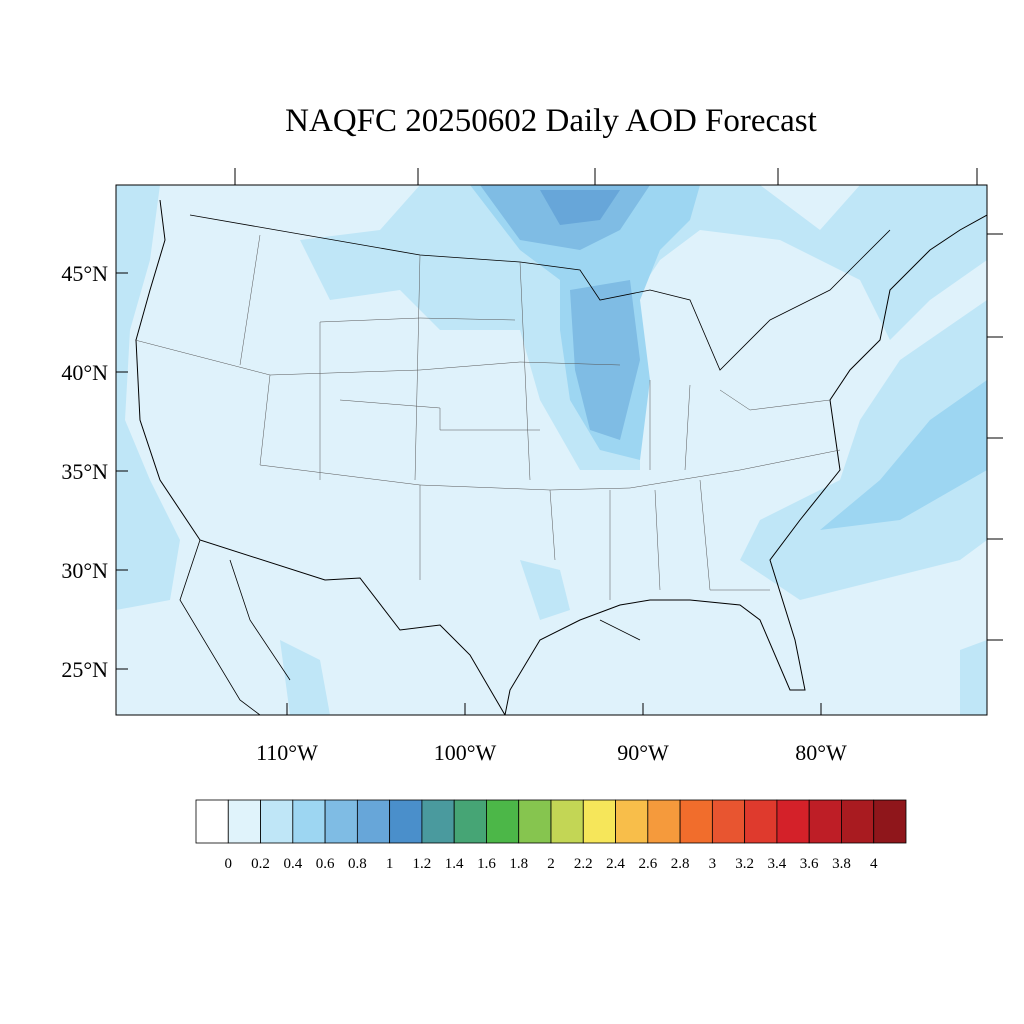 The height and width of the screenshot is (1024, 1024). Describe the element at coordinates (551, 121) in the screenshot. I see `title: NAQFC 20250602 Daily AOD Forecast` at that location.